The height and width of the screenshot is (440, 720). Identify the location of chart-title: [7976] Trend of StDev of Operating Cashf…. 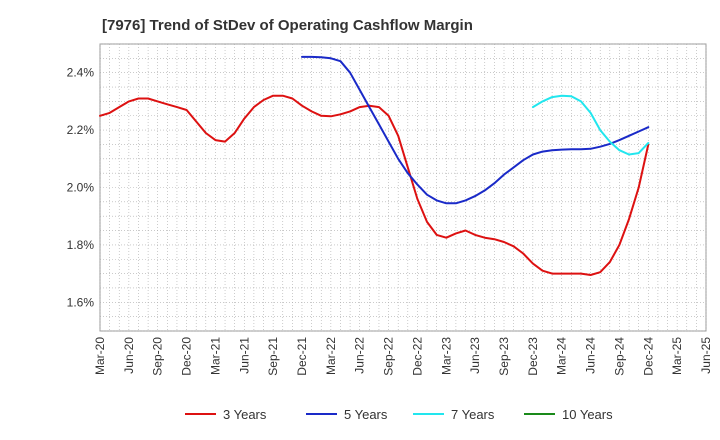
(287, 25).